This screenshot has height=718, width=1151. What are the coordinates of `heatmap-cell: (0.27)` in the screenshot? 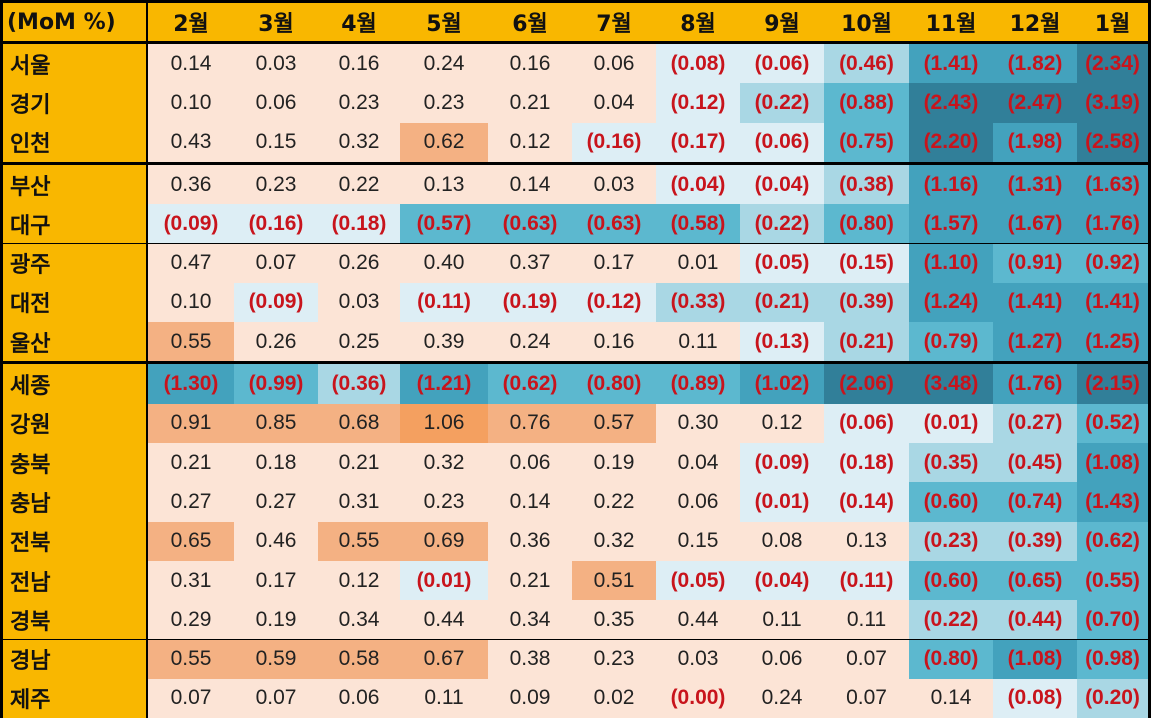 It's located at (1035, 423).